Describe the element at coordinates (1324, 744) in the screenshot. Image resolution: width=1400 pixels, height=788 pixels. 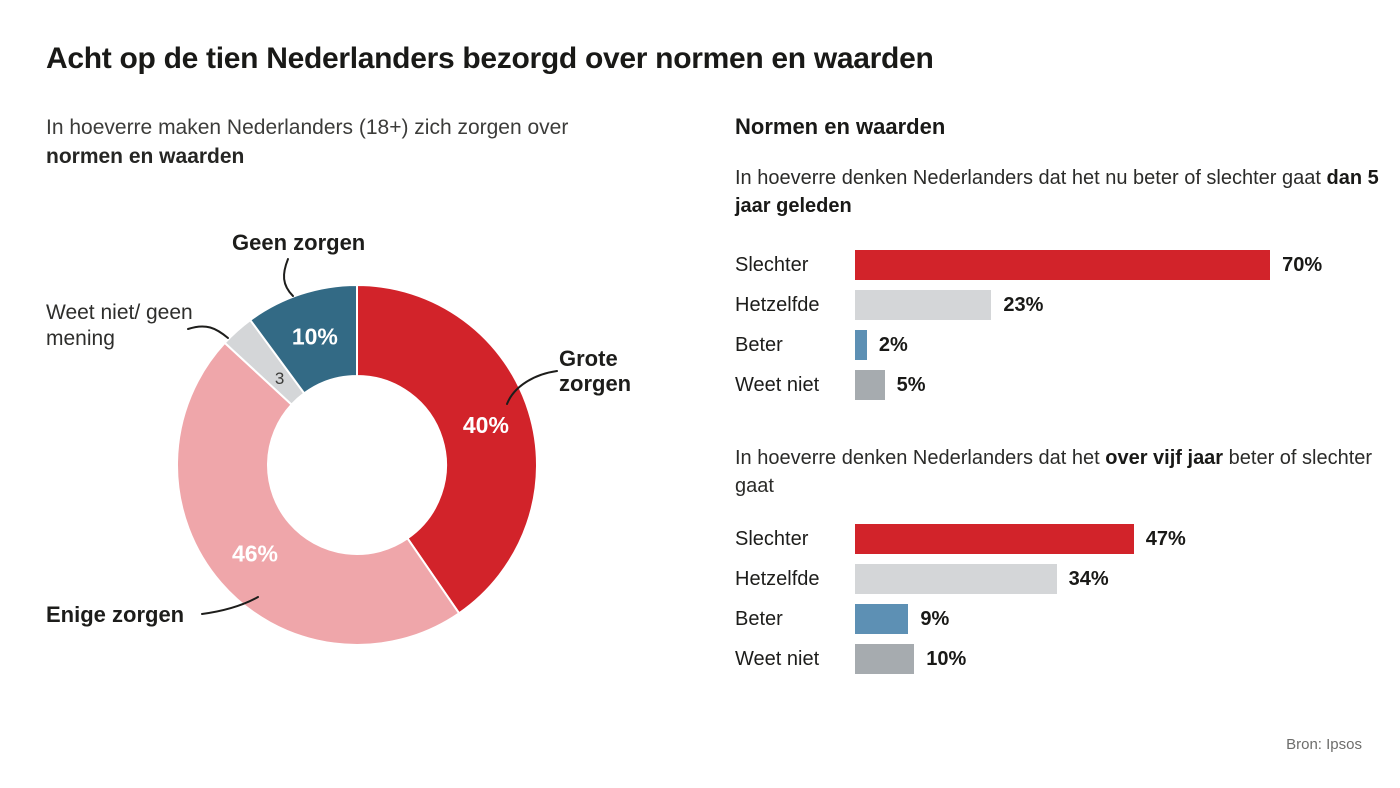
I see `source-credit: Bron: Ipsos` at that location.